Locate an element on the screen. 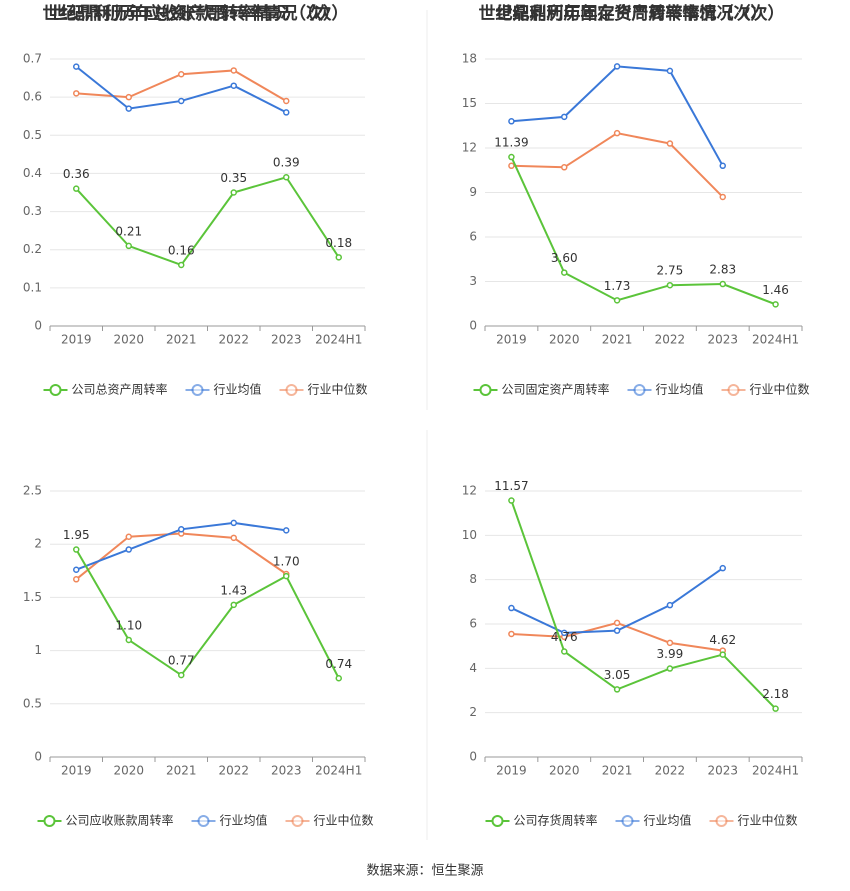 The height and width of the screenshot is (891, 850). data-label: 3.60 is located at coordinates (564, 258).